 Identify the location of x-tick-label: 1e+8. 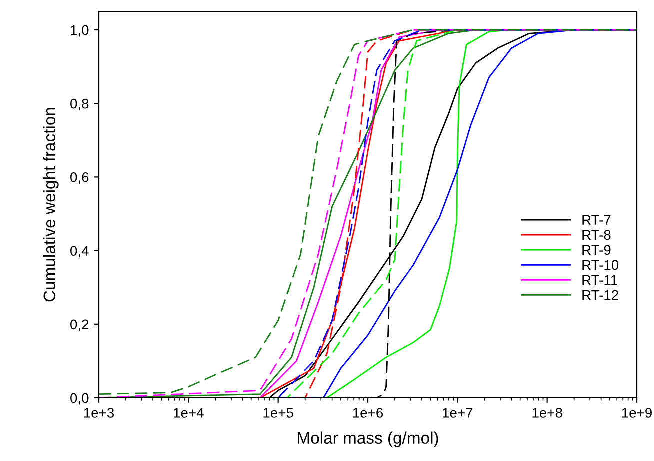
(547, 413).